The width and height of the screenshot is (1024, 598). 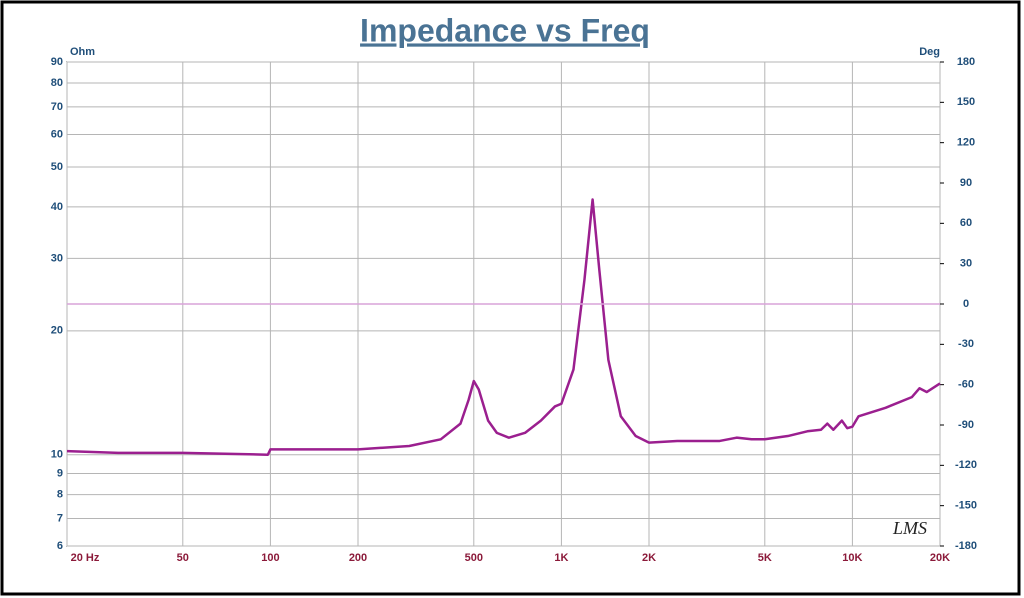 What do you see at coordinates (60, 546) in the screenshot?
I see `y-tick-label: 6` at bounding box center [60, 546].